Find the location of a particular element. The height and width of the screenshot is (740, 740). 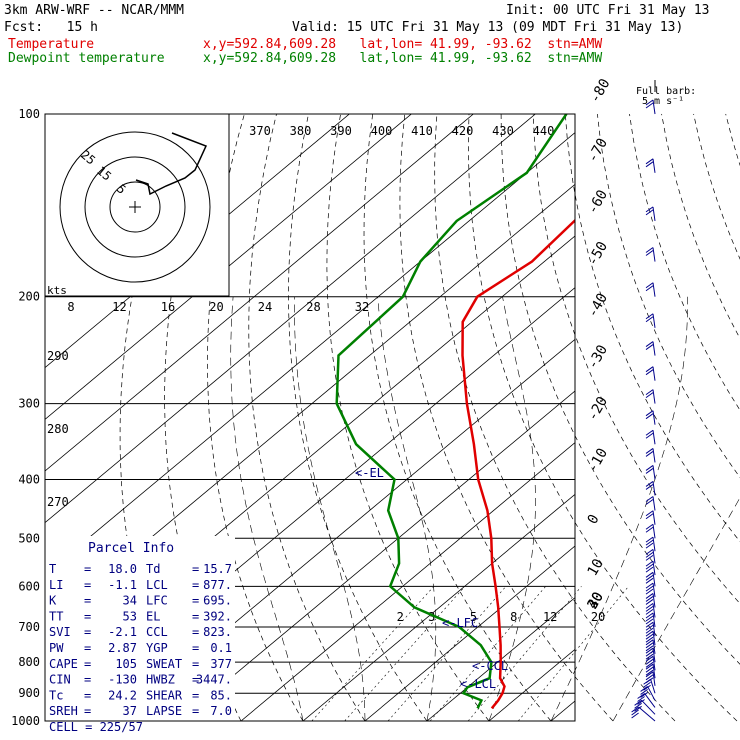

pressure-tick-label: 300 is located at coordinates (29, 404).